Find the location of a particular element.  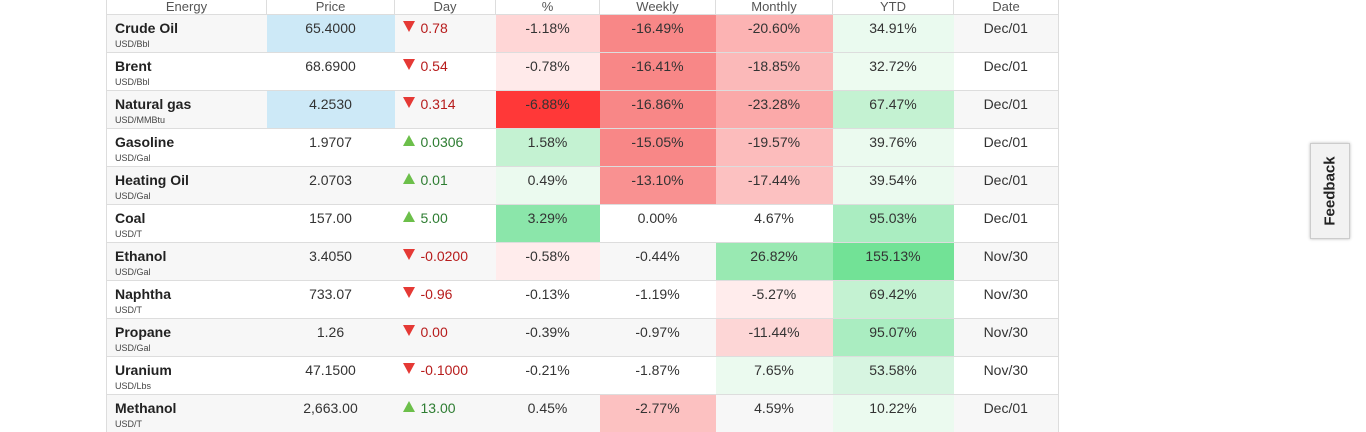

day-change-cell: 5.00 is located at coordinates (445, 224).